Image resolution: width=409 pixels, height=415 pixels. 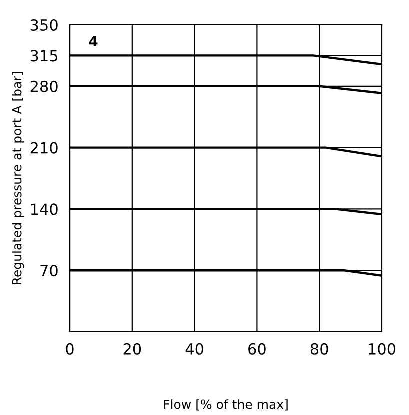 I want to click on y-tick-label: 70, so click(x=49, y=271).